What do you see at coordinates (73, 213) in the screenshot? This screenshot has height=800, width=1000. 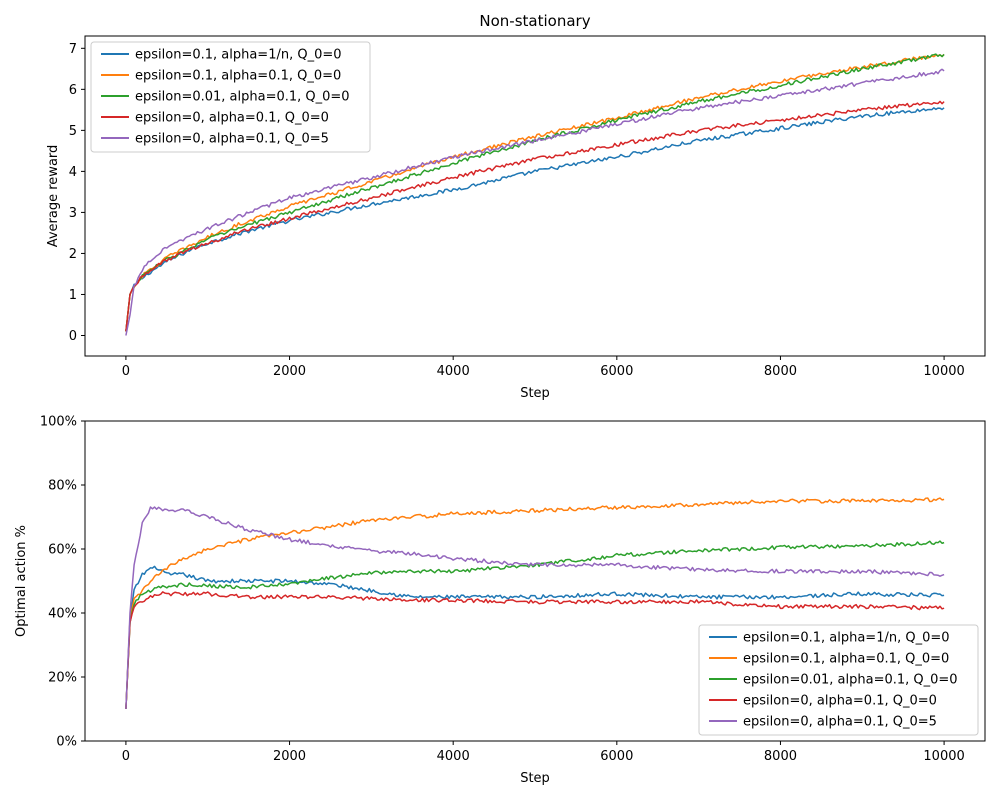 I see `y-tick-label: 3` at bounding box center [73, 213].